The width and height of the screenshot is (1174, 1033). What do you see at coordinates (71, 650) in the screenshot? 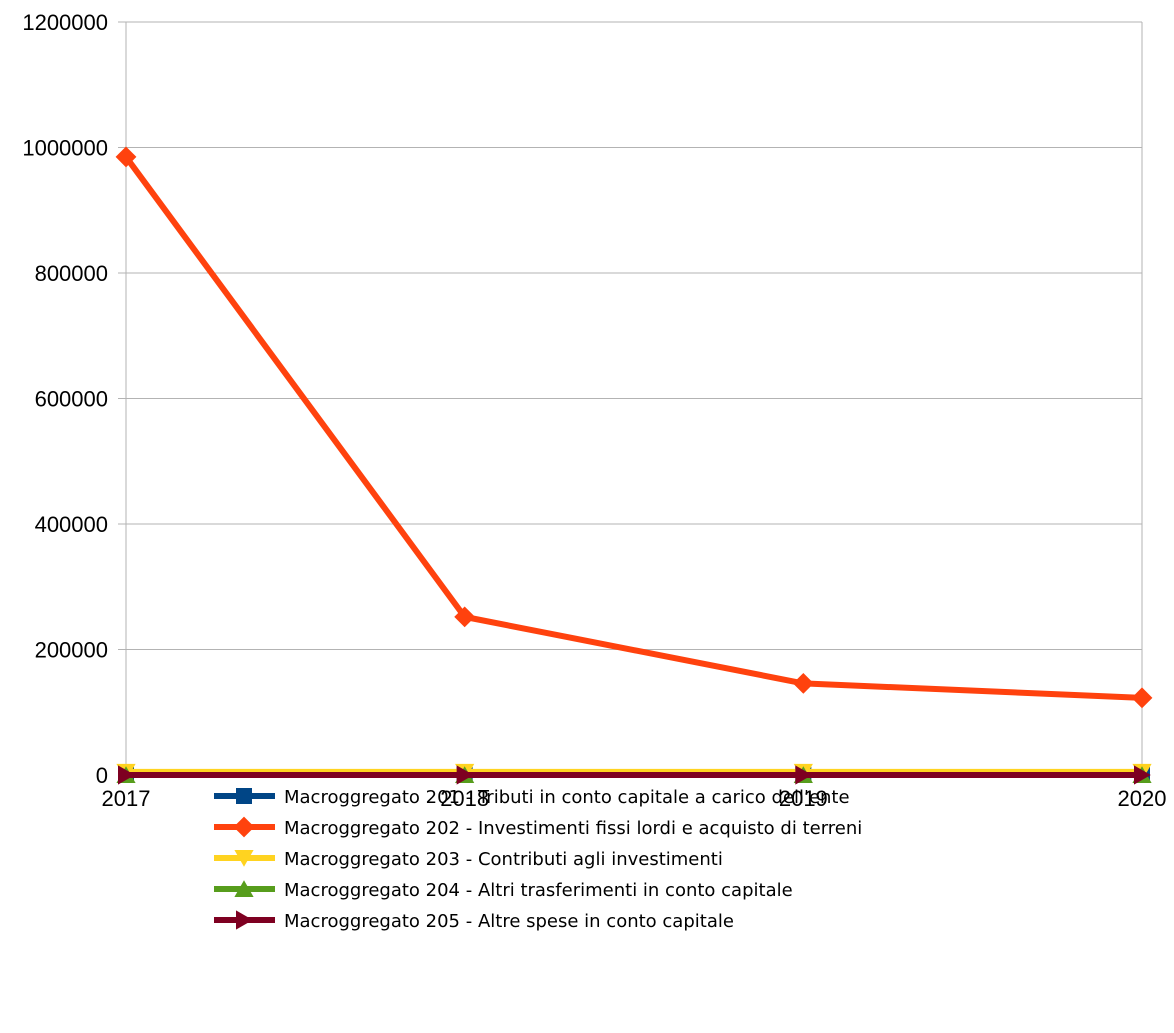
I see `y-tick-label: 200000` at bounding box center [71, 650].